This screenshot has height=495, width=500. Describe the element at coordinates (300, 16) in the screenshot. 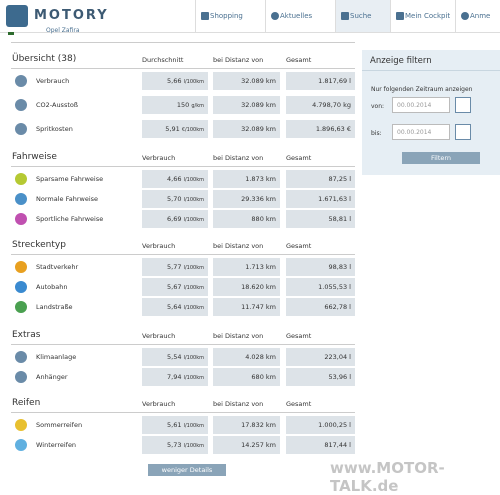

I see `nav-item: Aktuelles` at that location.